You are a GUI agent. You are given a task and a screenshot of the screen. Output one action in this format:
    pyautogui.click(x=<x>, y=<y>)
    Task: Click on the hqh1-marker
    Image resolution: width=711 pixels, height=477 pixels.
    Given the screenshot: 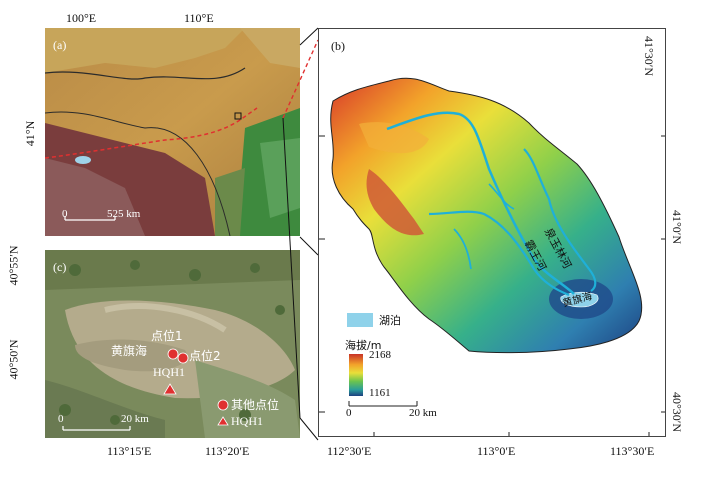 What is the action you would take?
    pyautogui.click(x=170, y=389)
    